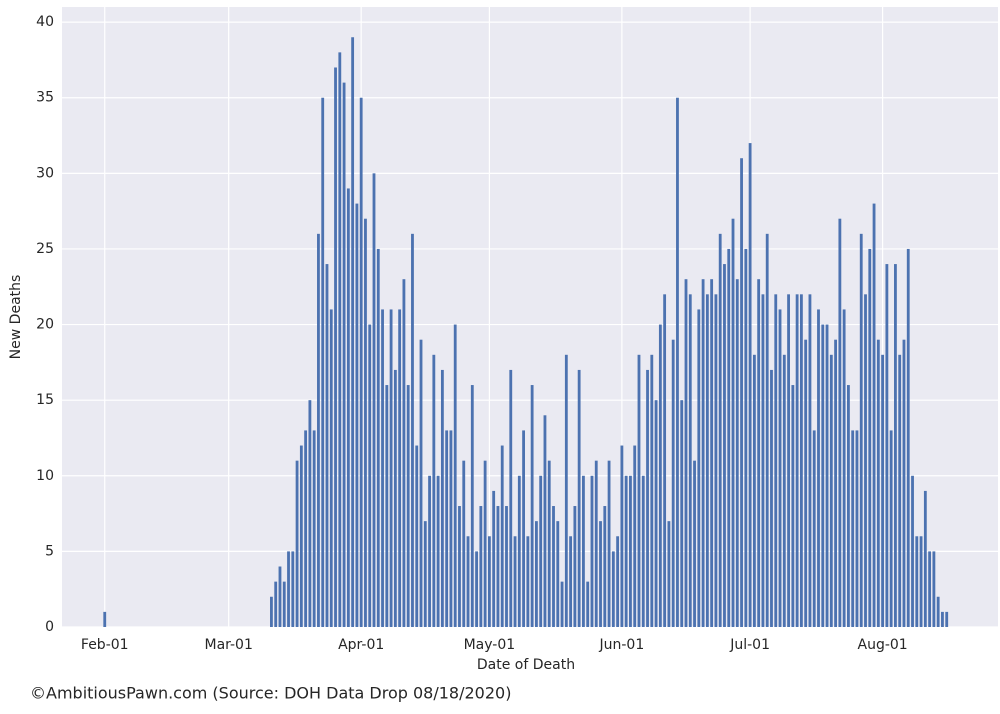  What do you see at coordinates (622, 645) in the screenshot?
I see `x-tick-label: Jun-01` at bounding box center [622, 645].